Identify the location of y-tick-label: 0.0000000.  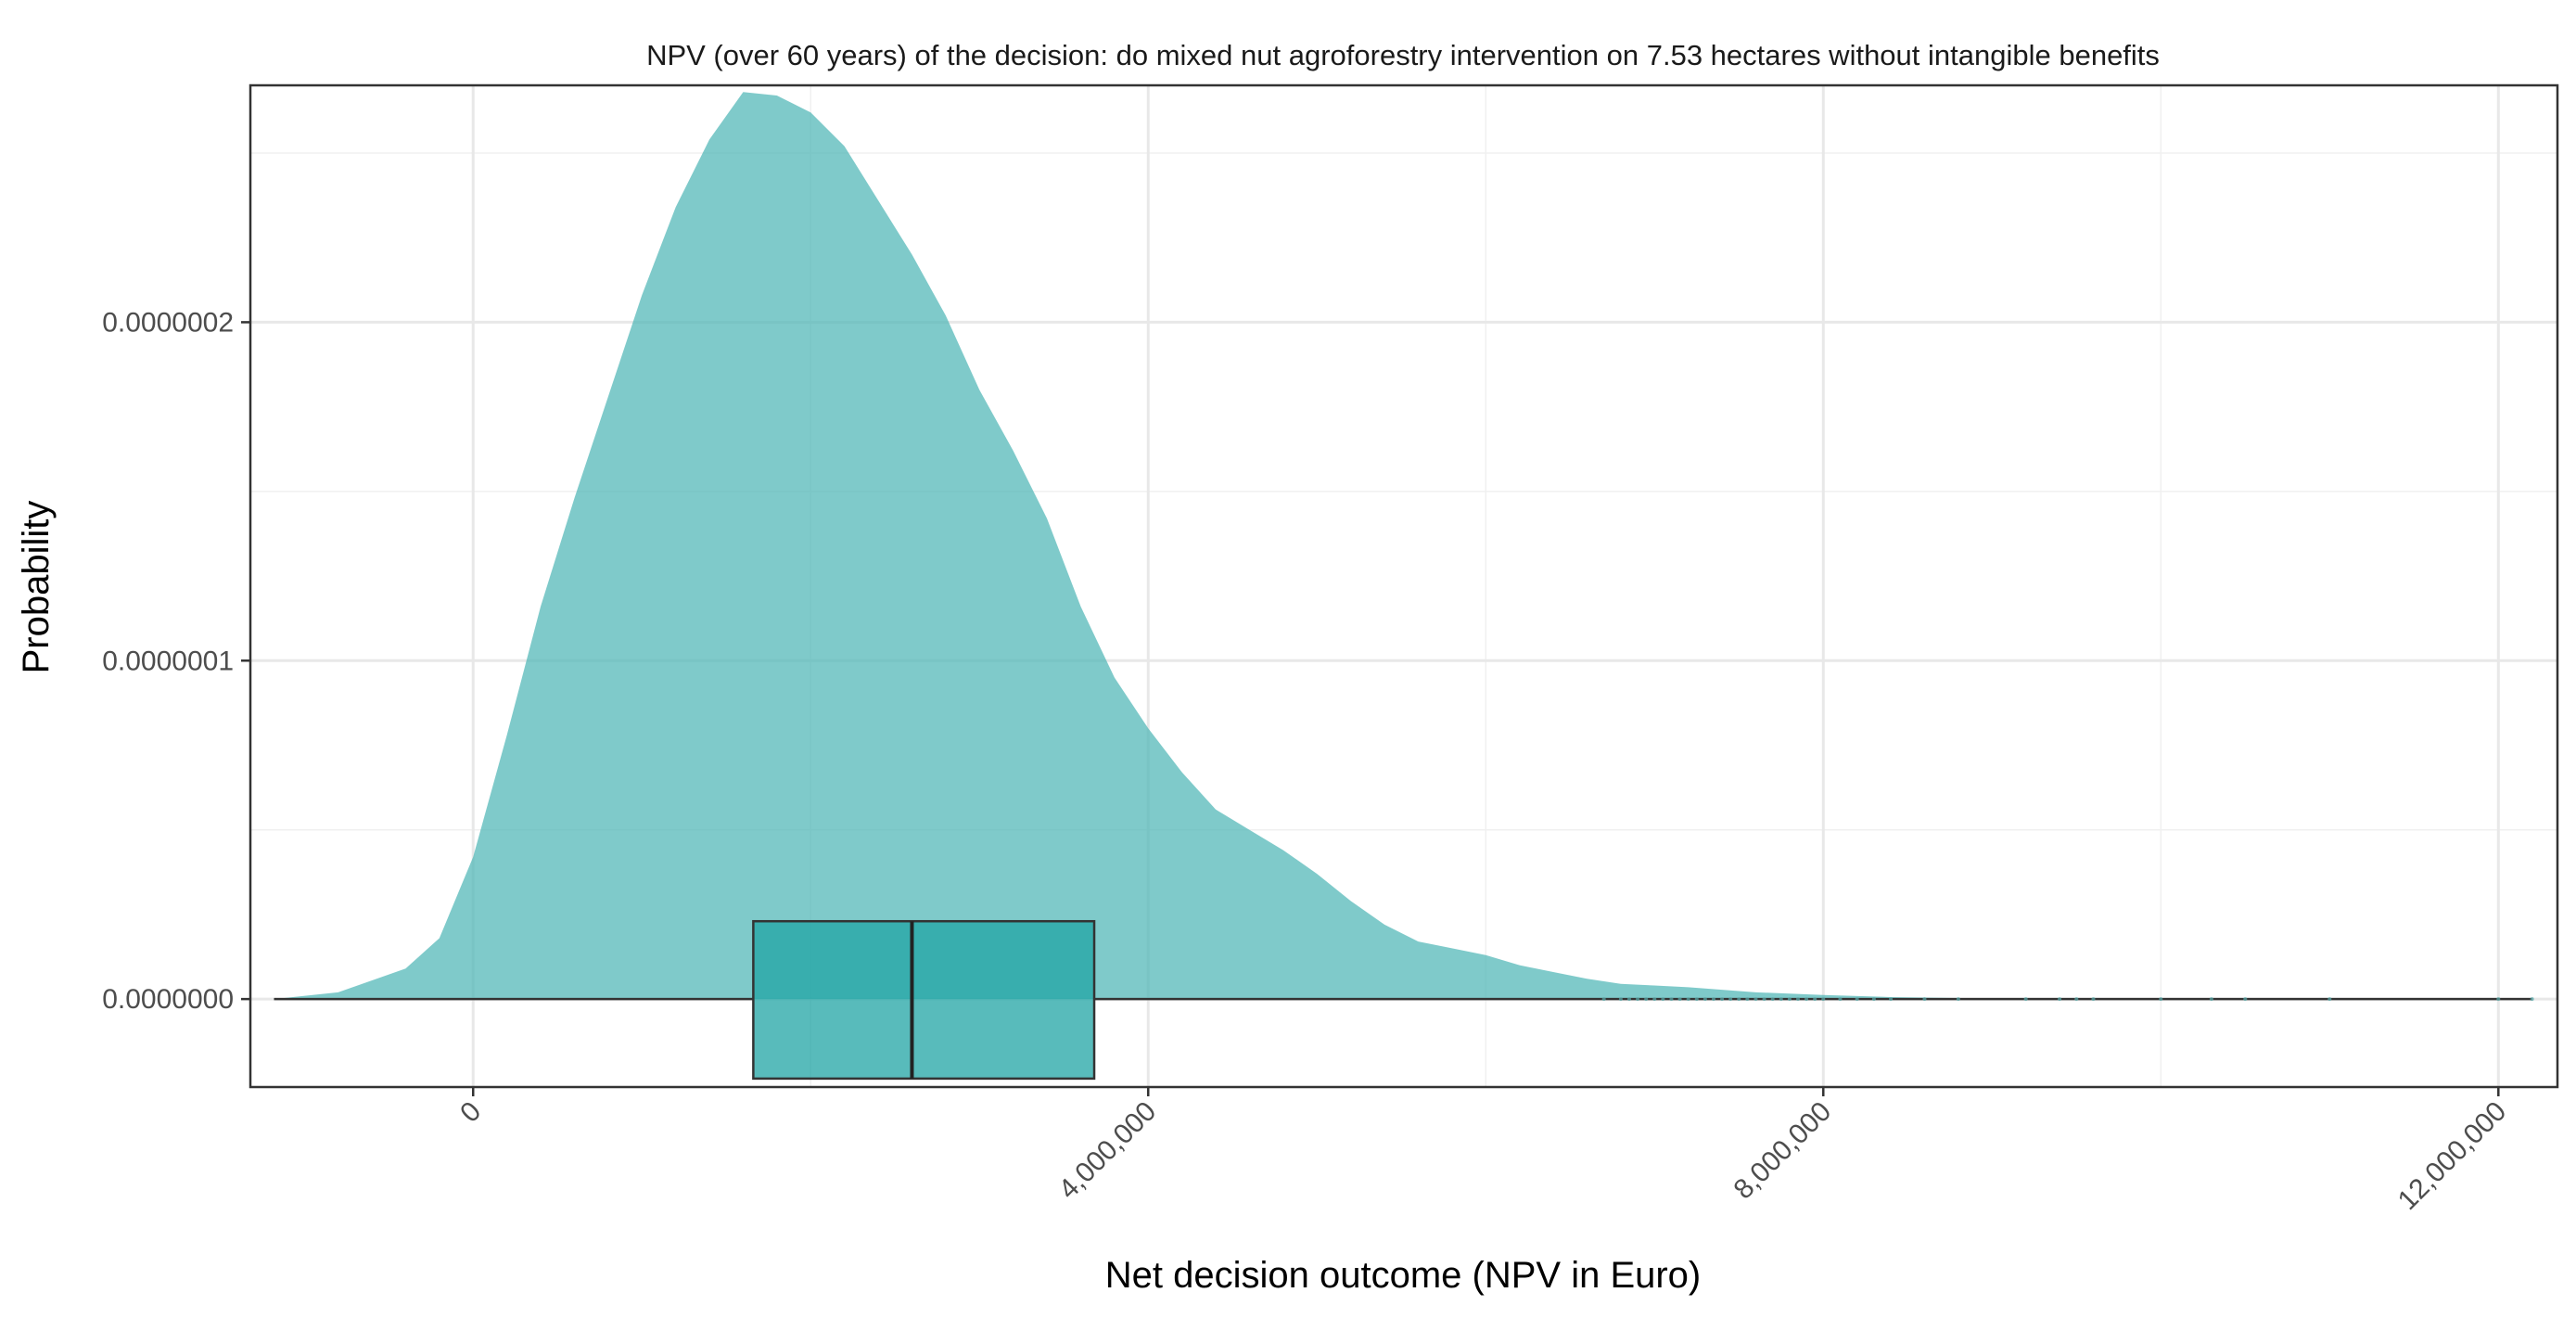
(168, 999).